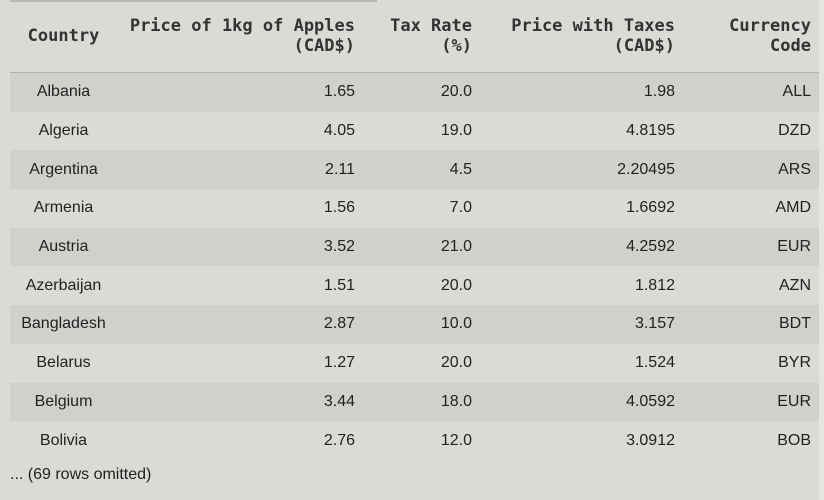  I want to click on cell-price: 1.27, so click(339, 363).